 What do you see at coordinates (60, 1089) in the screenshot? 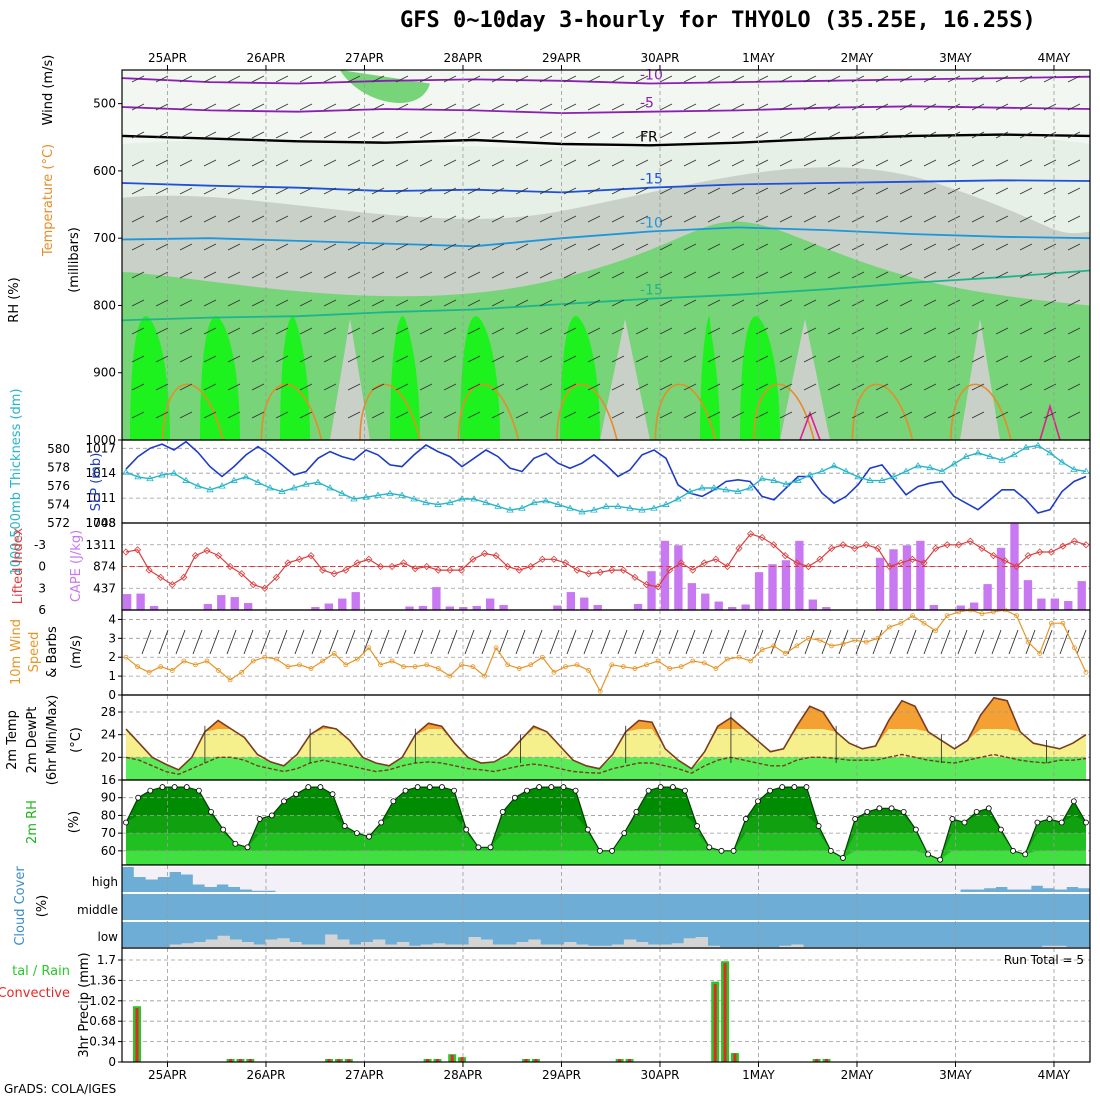
I see `credit-label: GrADS: COLA/IGES` at bounding box center [60, 1089].